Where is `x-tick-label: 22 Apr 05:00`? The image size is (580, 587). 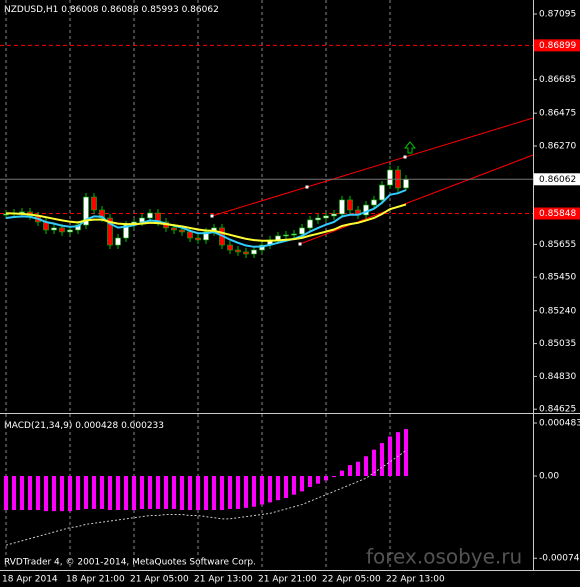 x-tick-label: 22 Apr 05:00 is located at coordinates (351, 580).